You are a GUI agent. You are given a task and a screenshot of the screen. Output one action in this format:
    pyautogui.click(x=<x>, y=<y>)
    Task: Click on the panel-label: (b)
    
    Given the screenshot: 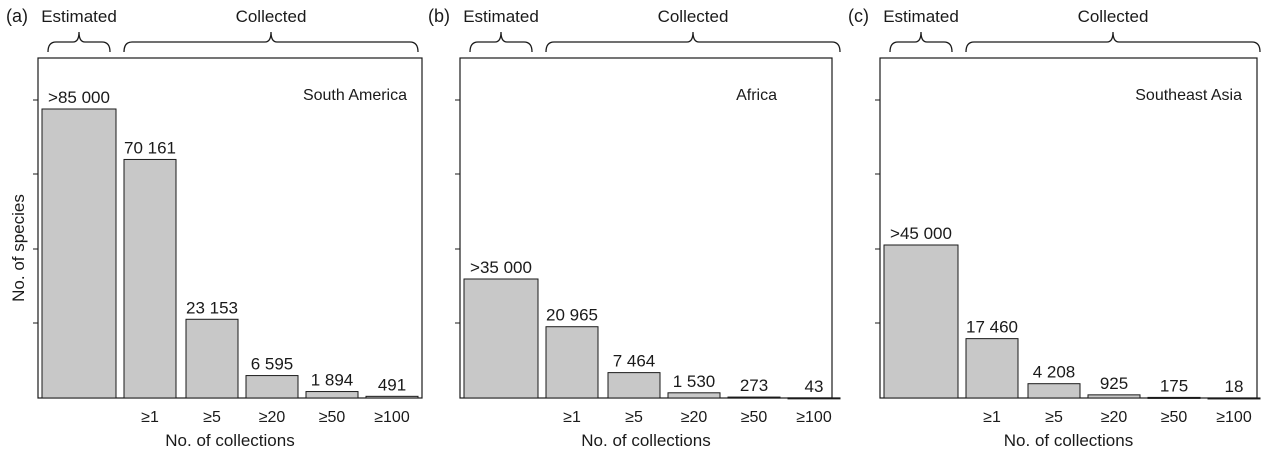 What is the action you would take?
    pyautogui.click(x=439, y=16)
    